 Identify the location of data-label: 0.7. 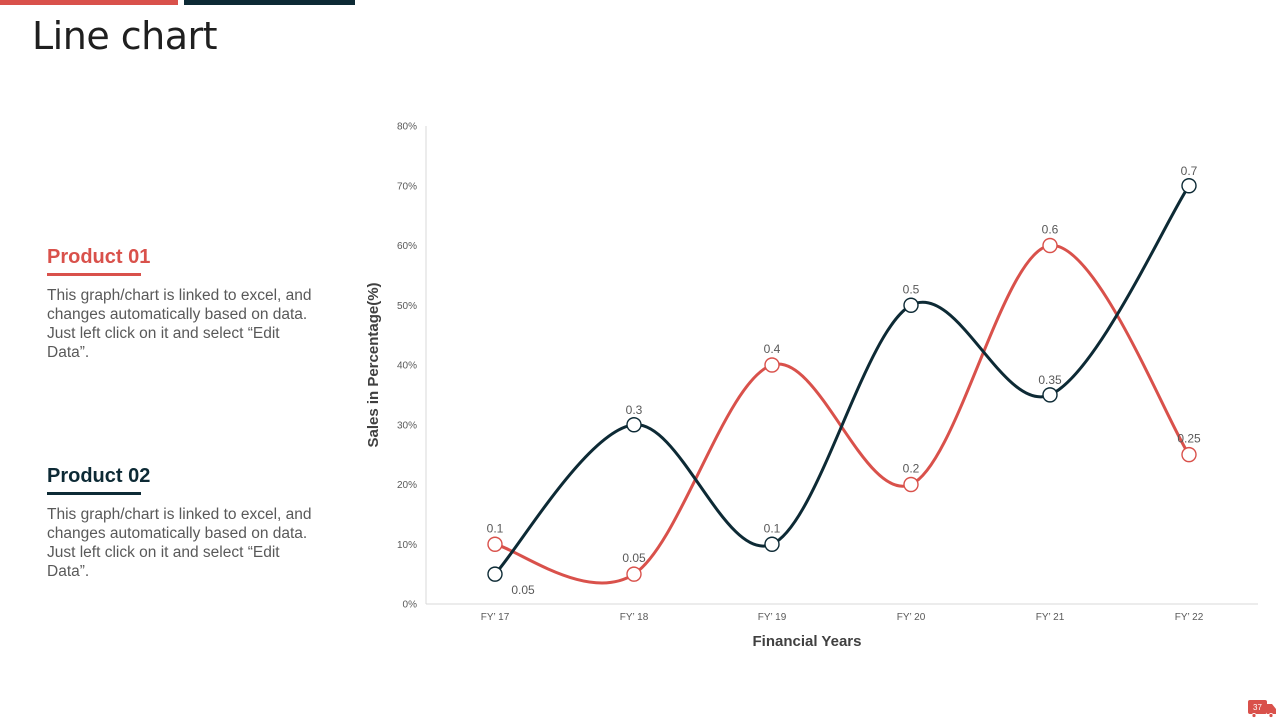
(1189, 171).